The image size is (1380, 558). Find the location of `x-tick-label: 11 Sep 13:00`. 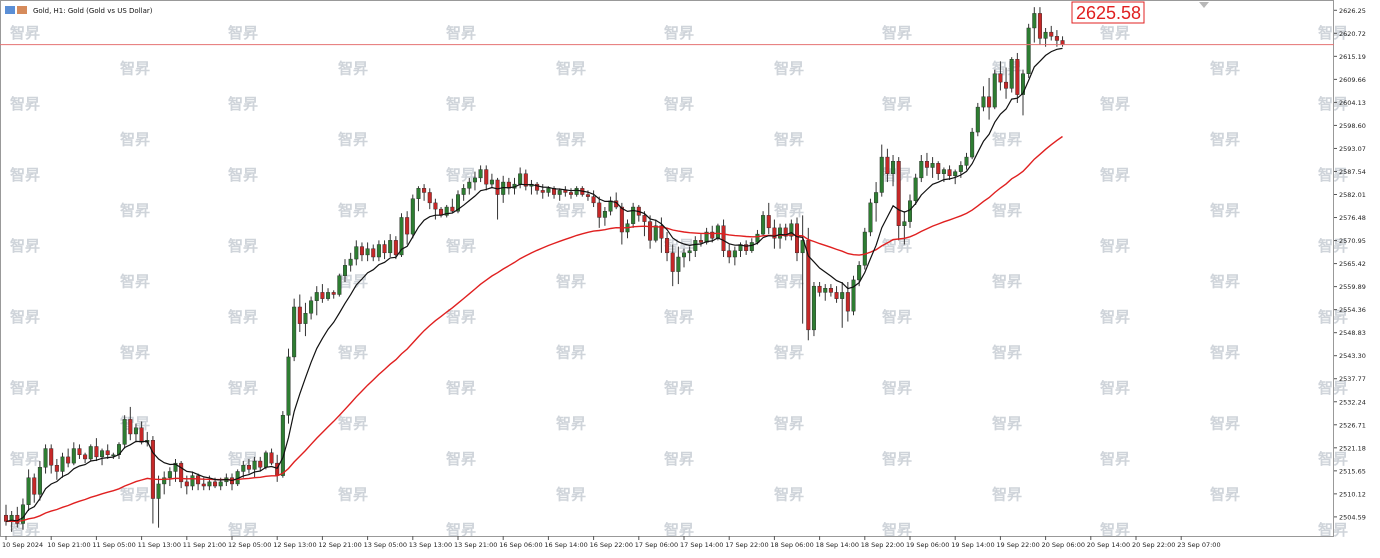

x-tick-label: 11 Sep 13:00 is located at coordinates (159, 545).